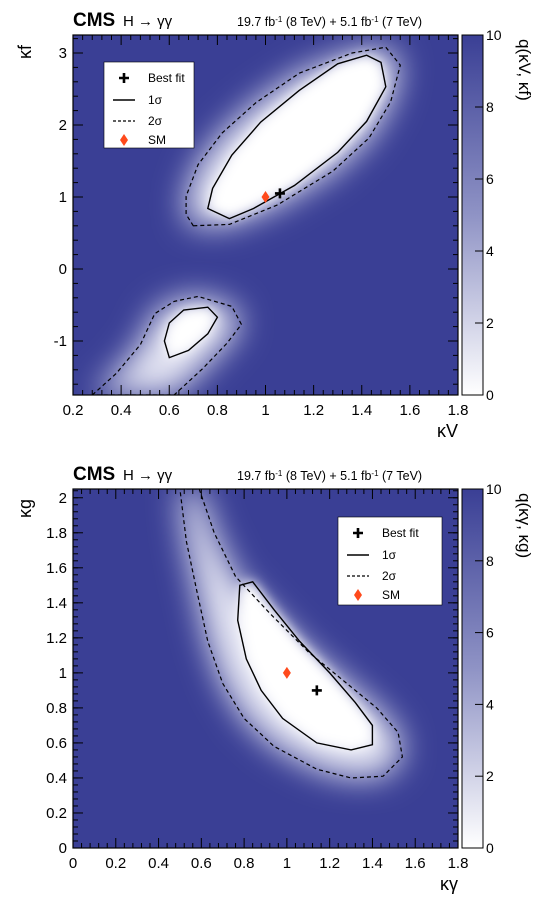 The width and height of the screenshot is (533, 902). I want to click on contour-1sigma-lower, so click(191, 332).